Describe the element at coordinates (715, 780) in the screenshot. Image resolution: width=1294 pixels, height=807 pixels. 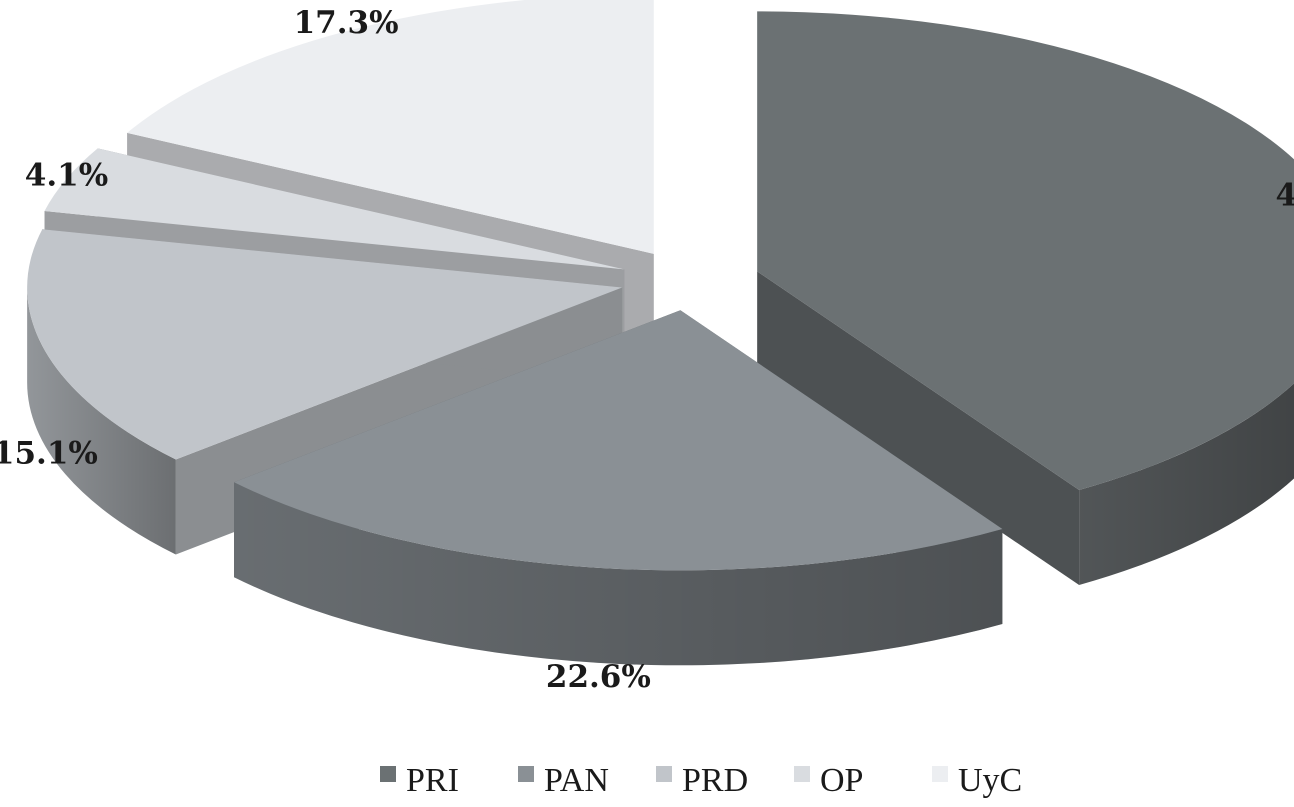
I see `legend-label: PRD` at that location.